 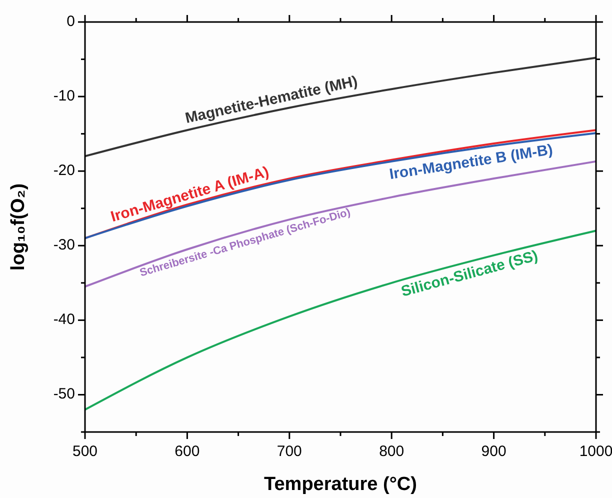 What do you see at coordinates (595, 451) in the screenshot?
I see `x-tick-label: 1000` at bounding box center [595, 451].